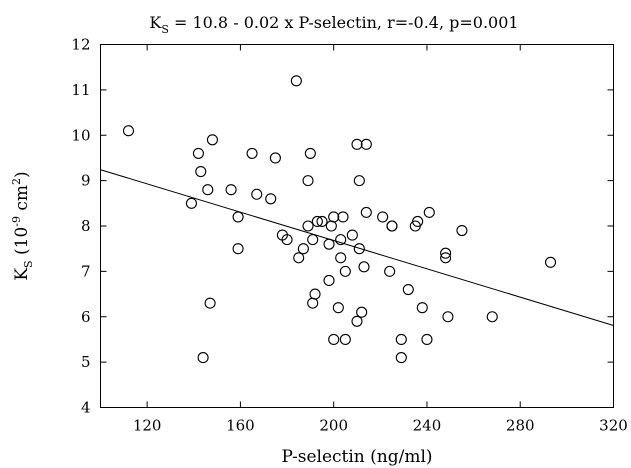 This screenshot has width=631, height=468. What do you see at coordinates (16, 181) in the screenshot?
I see `ylabel-exponent-2: 2` at bounding box center [16, 181].